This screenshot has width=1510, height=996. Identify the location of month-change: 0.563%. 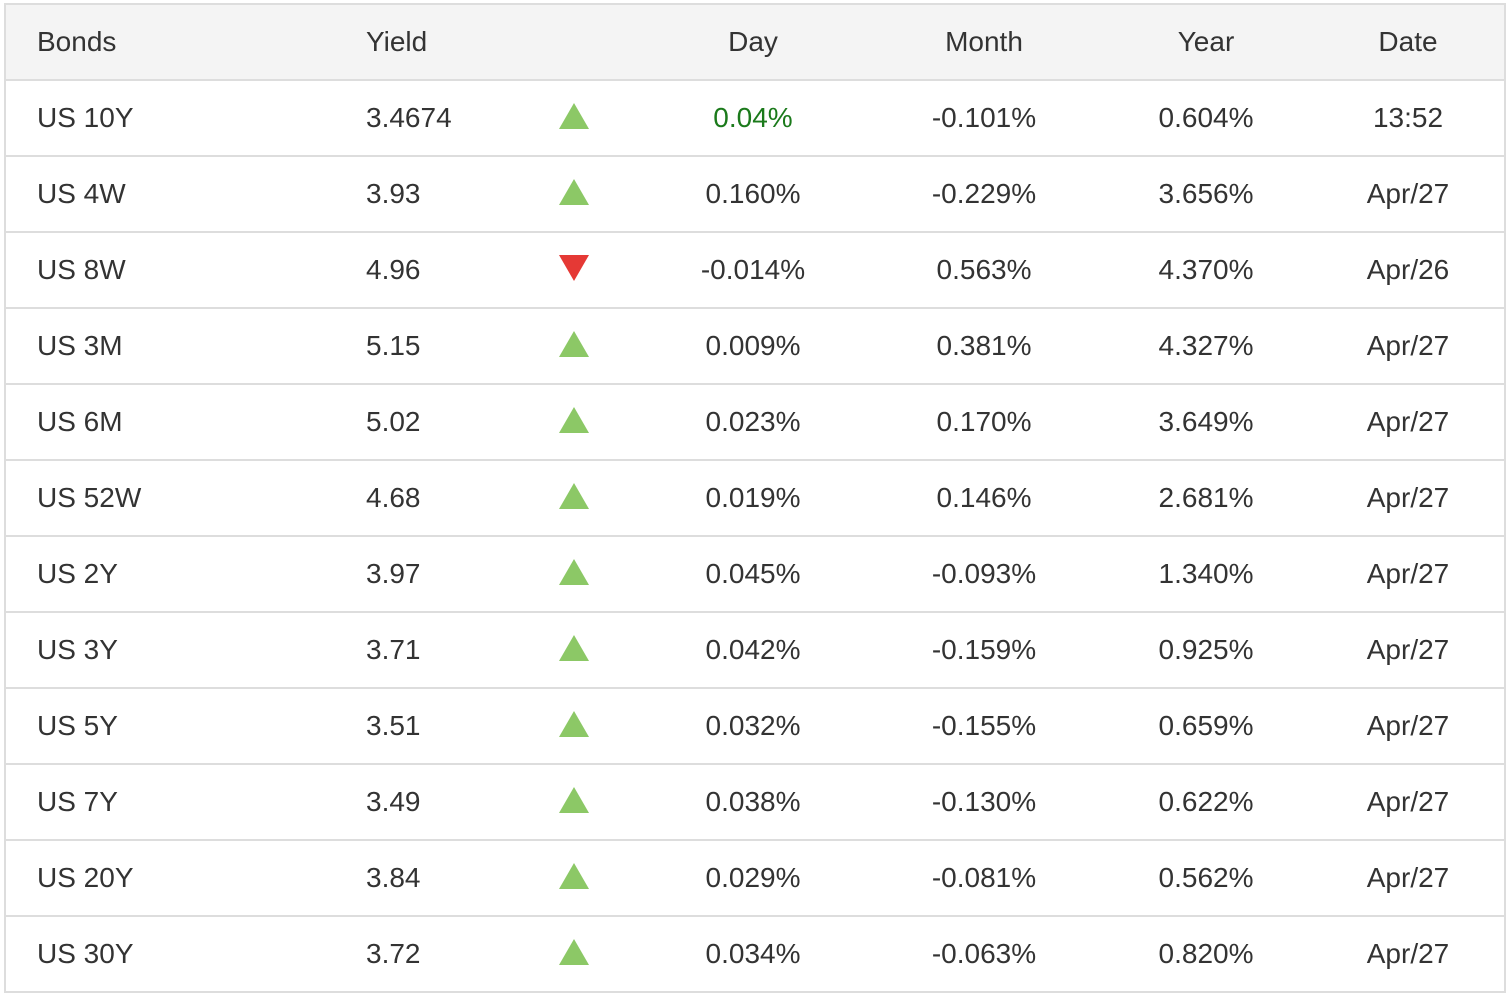
(984, 269).